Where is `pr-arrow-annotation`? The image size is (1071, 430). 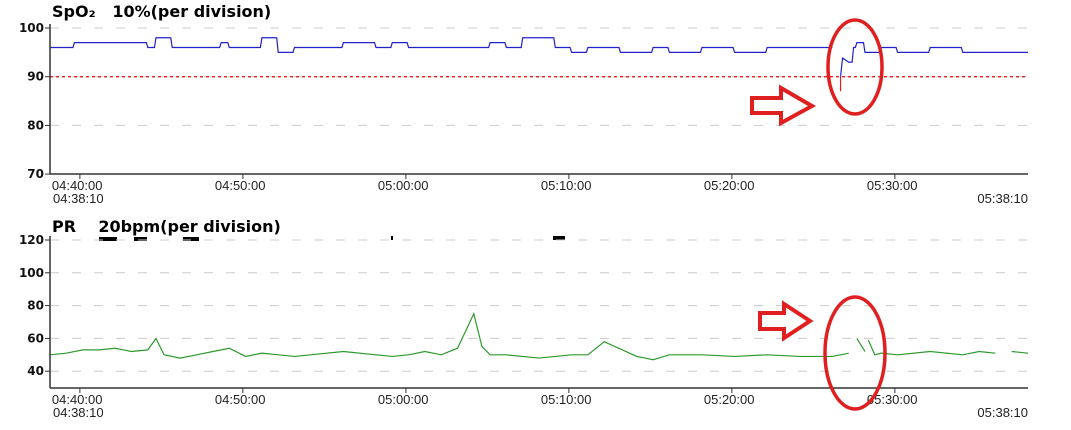 pr-arrow-annotation is located at coordinates (786, 321).